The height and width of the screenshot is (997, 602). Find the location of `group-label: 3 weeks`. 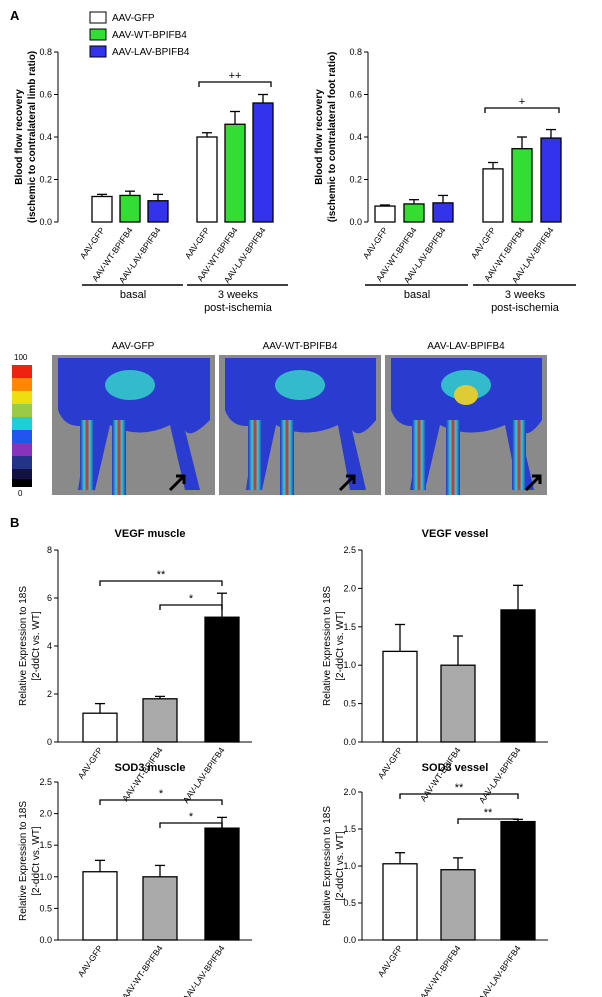

group-label: 3 weeks is located at coordinates (525, 295).